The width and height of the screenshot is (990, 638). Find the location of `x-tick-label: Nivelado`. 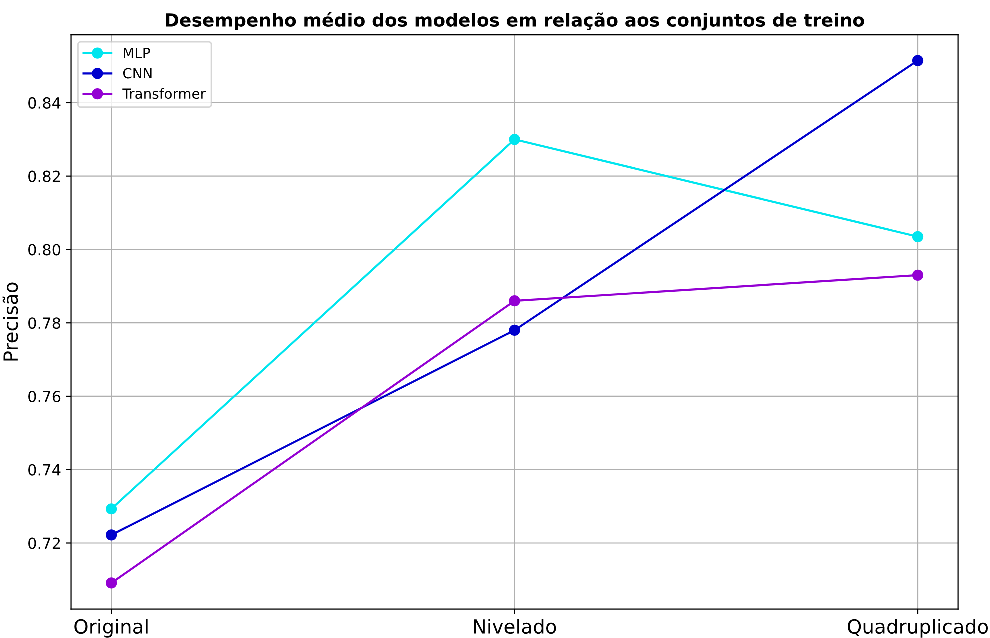

x-tick-label: Nivelado is located at coordinates (515, 626).